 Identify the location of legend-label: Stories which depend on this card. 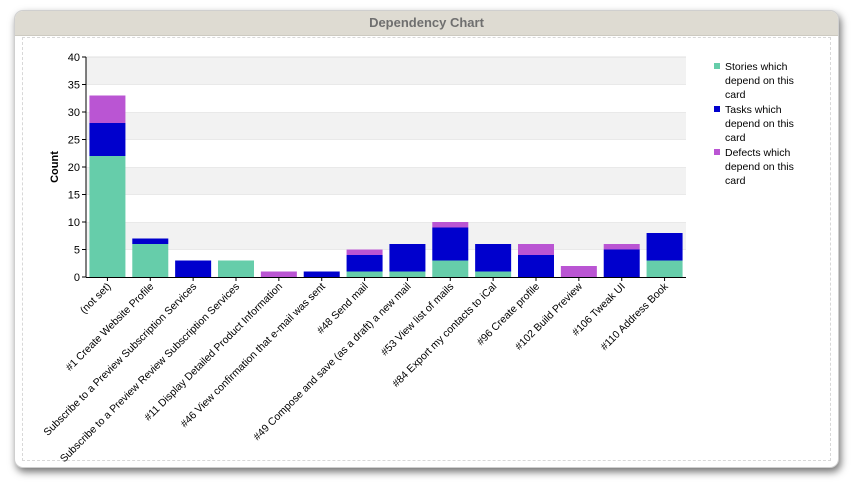
(759, 81).